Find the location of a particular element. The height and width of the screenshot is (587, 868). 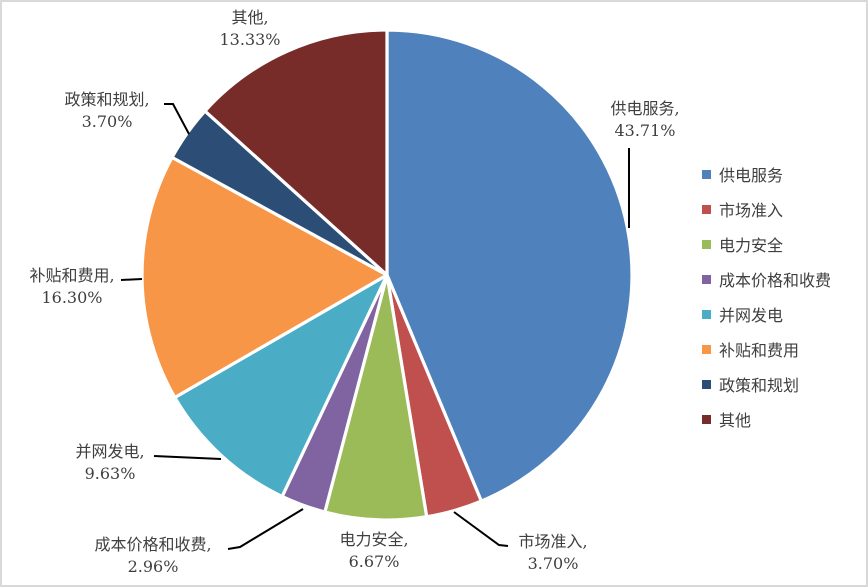

legend-item-0: 供电服务 is located at coordinates (742, 174).